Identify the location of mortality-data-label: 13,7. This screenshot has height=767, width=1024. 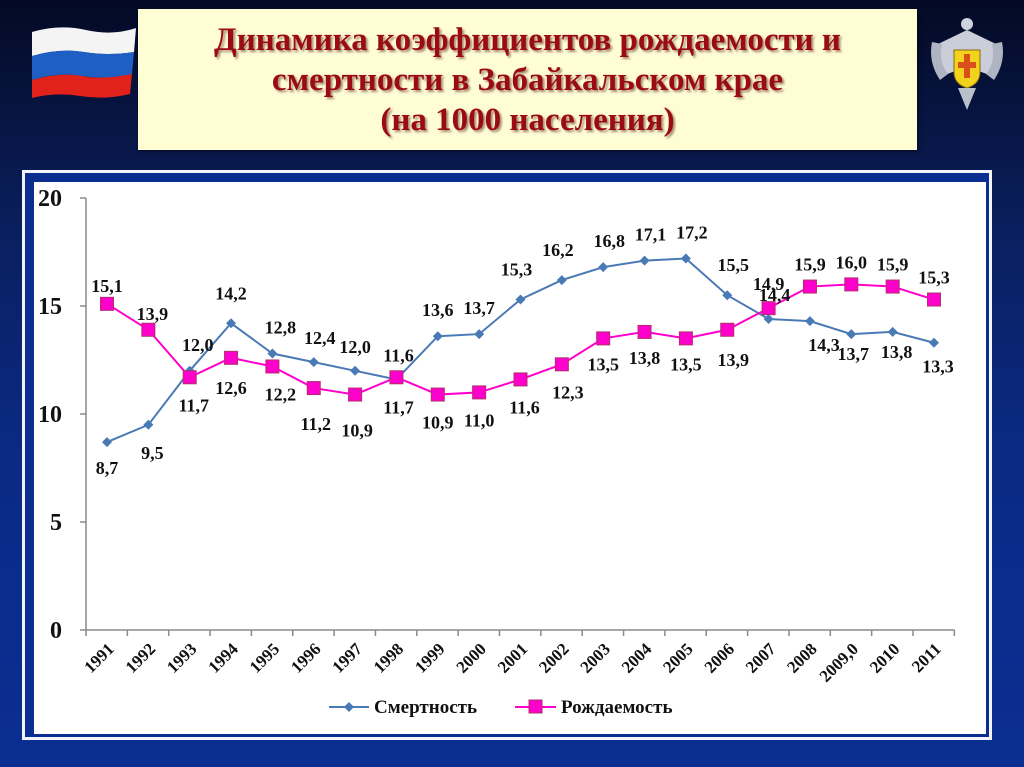
(854, 354).